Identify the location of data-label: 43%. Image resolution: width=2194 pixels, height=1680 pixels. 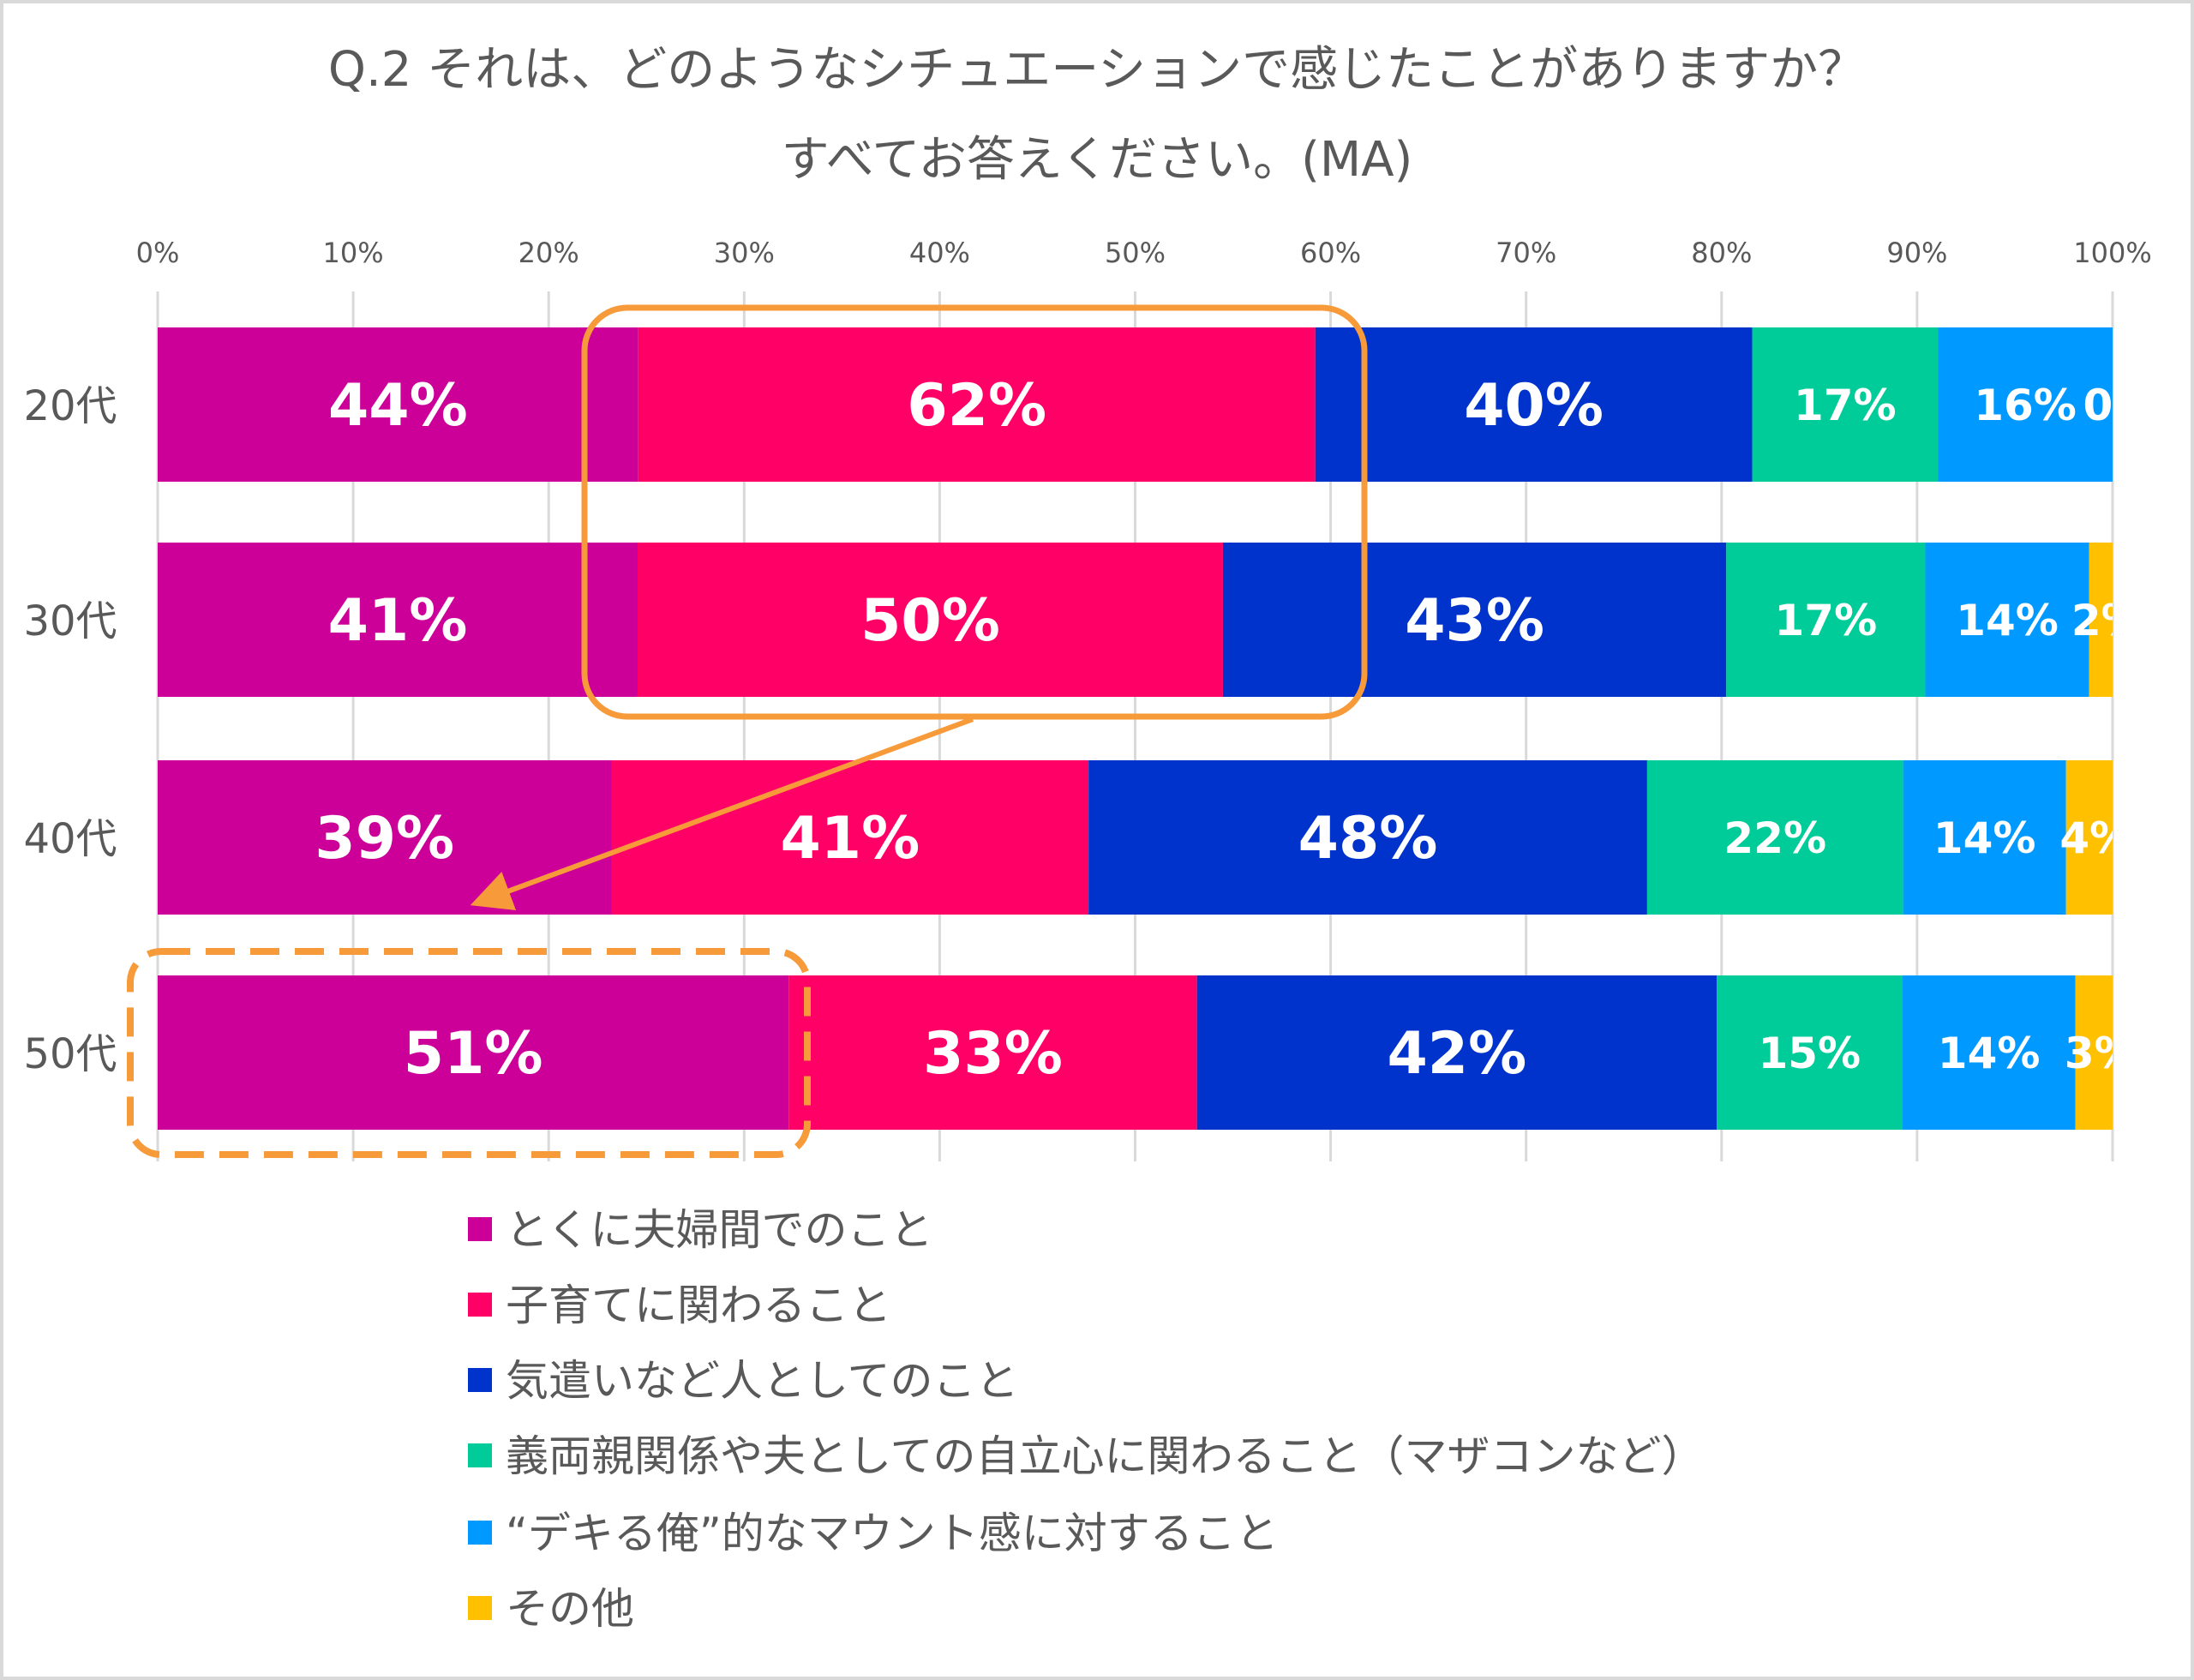
(1474, 621).